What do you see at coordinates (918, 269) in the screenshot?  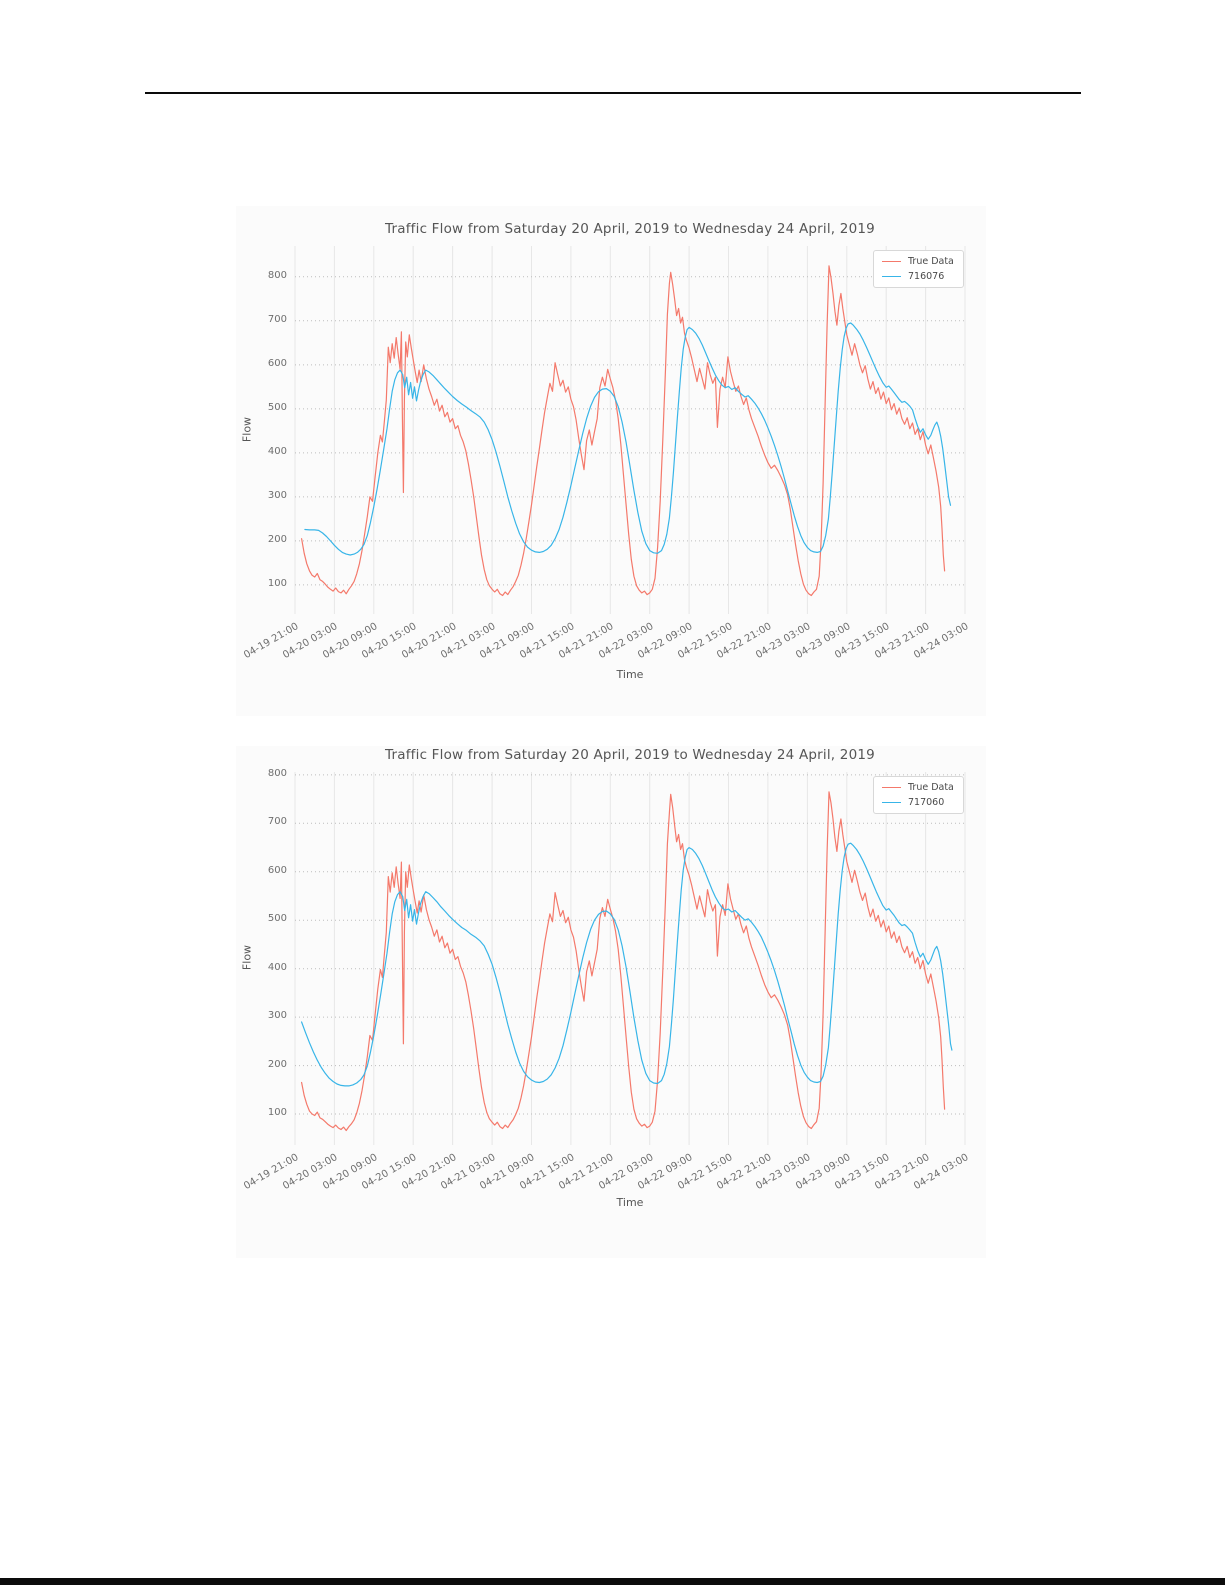 I see `legend: True Data 716076` at bounding box center [918, 269].